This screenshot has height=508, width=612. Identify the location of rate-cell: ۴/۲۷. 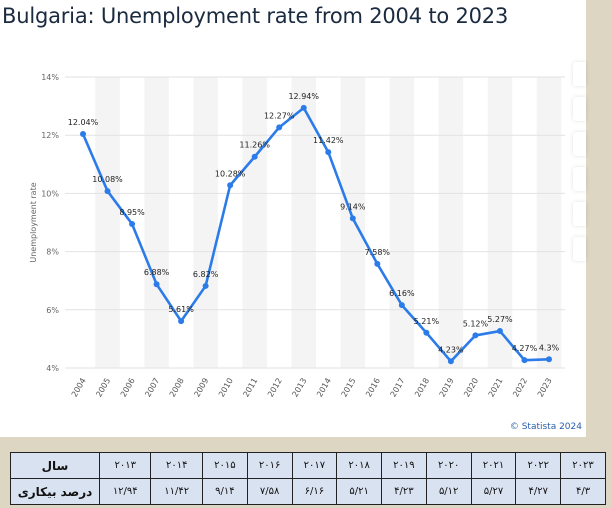
(538, 491).